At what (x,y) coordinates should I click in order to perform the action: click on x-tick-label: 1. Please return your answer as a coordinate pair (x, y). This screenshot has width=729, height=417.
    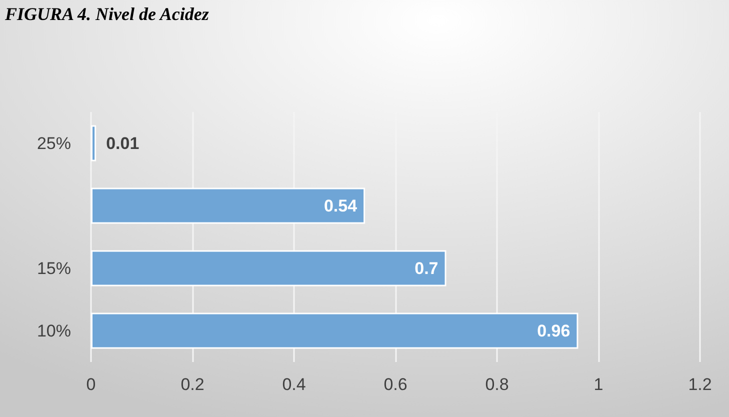
    Looking at the image, I should click on (599, 384).